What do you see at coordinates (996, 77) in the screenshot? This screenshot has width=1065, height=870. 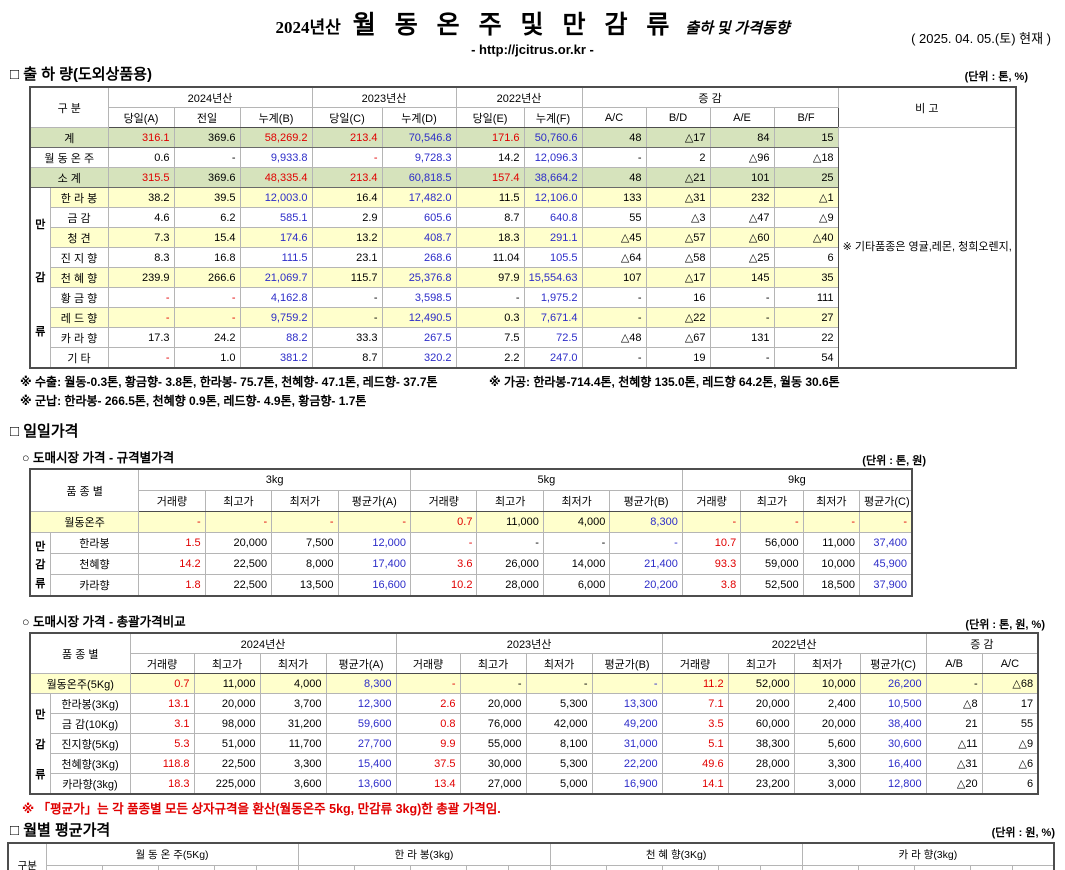 I see `shipment-unit-label: (단위 : 톤, %)` at bounding box center [996, 77].